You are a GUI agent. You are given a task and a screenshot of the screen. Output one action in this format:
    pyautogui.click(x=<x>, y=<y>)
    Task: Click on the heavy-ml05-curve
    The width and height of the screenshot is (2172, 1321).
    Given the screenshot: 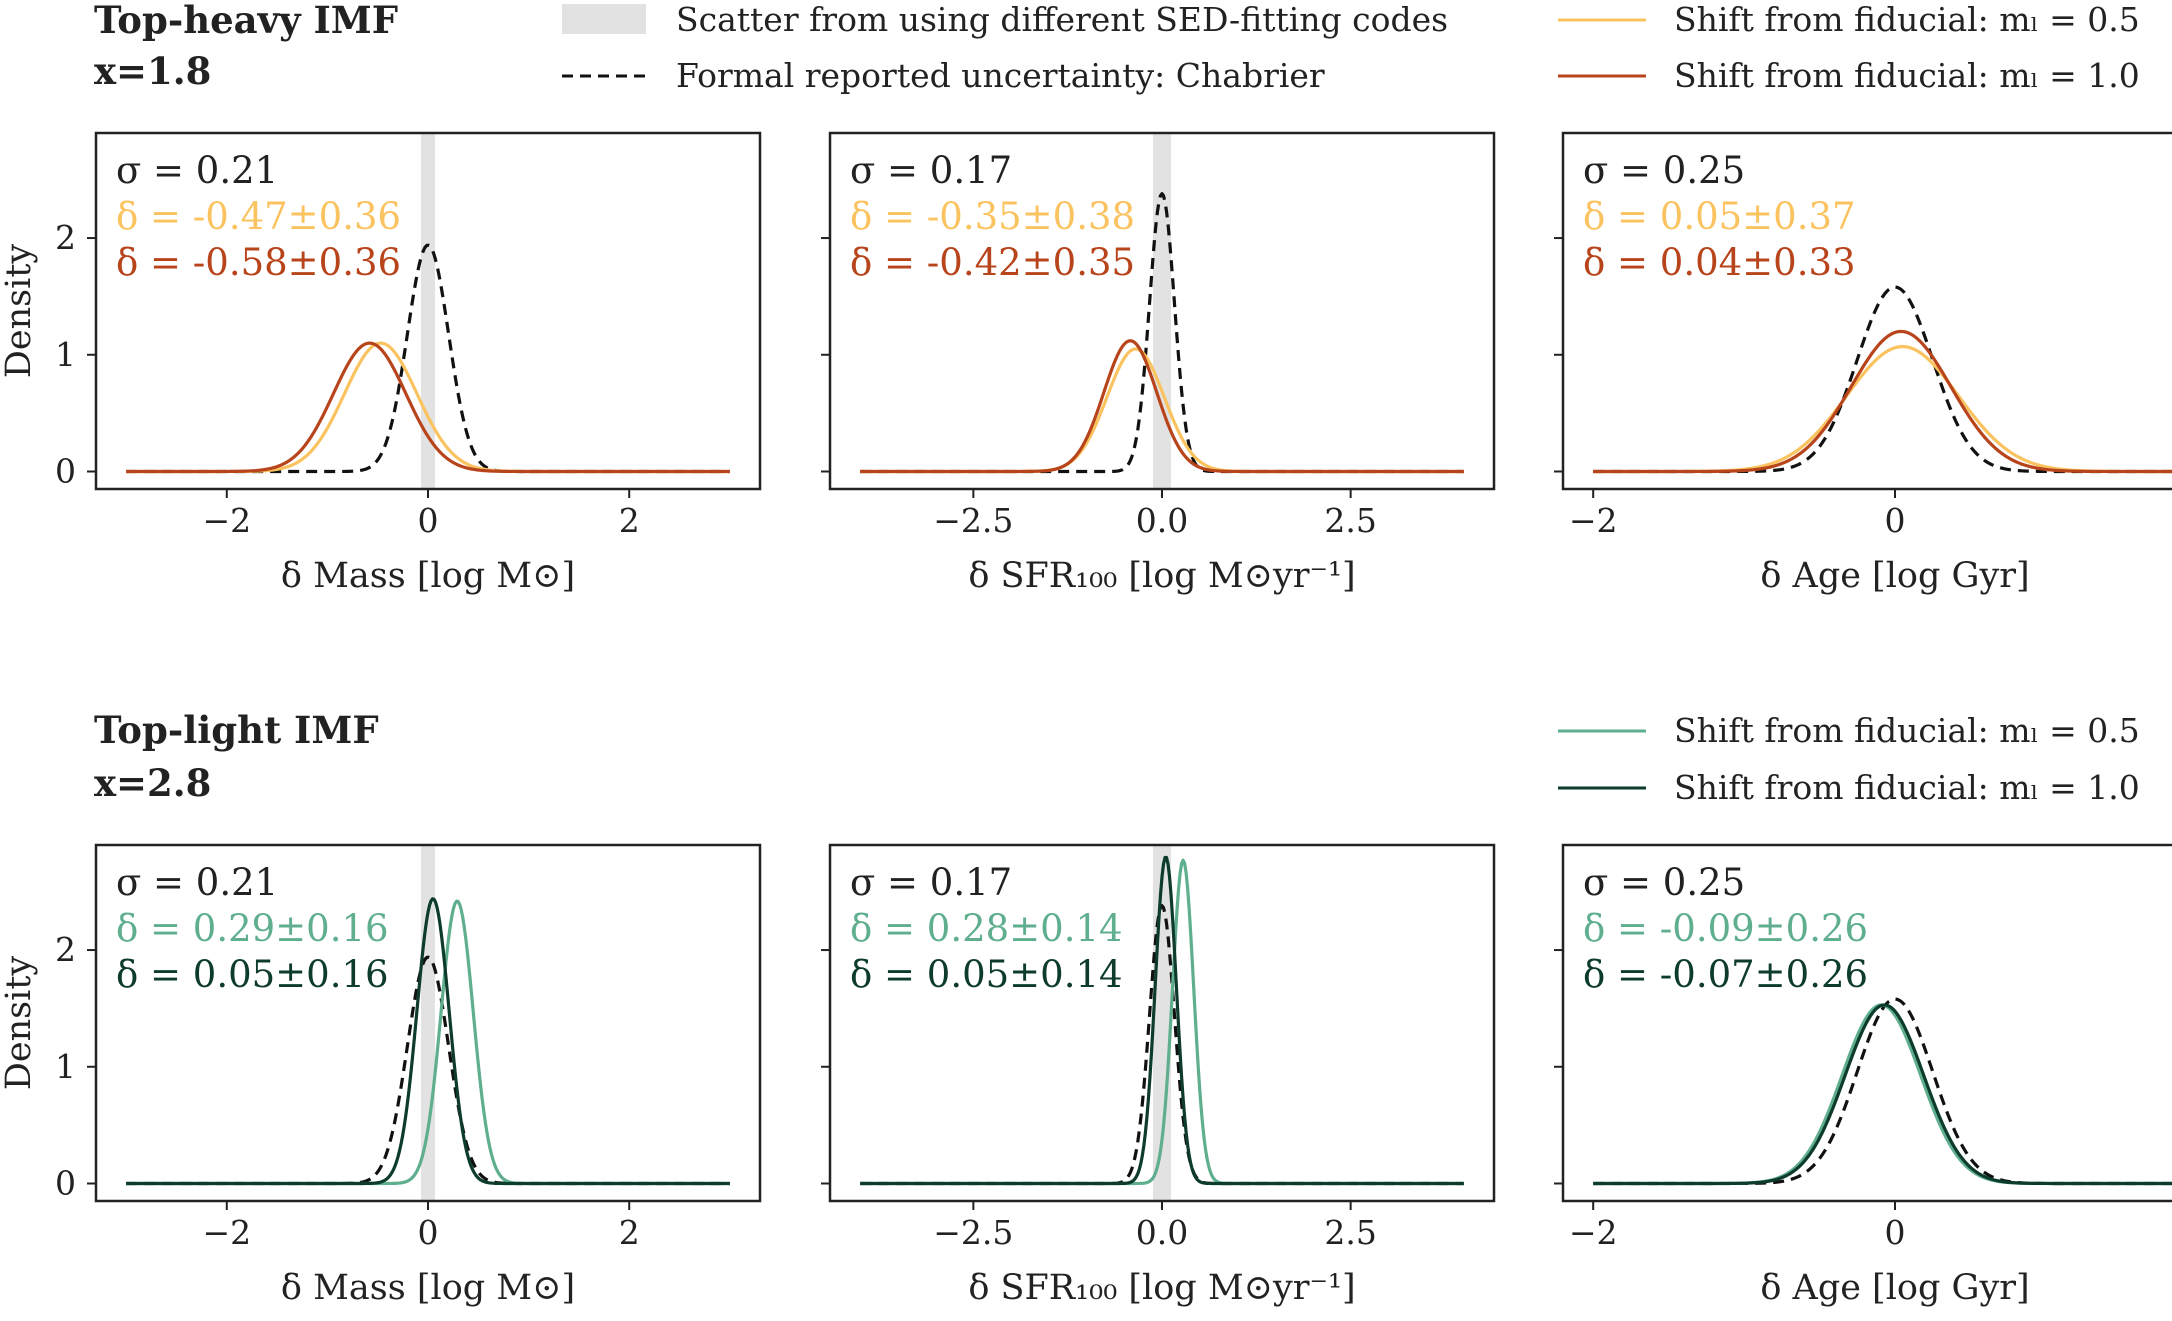 What is the action you would take?
    pyautogui.click(x=1882, y=409)
    